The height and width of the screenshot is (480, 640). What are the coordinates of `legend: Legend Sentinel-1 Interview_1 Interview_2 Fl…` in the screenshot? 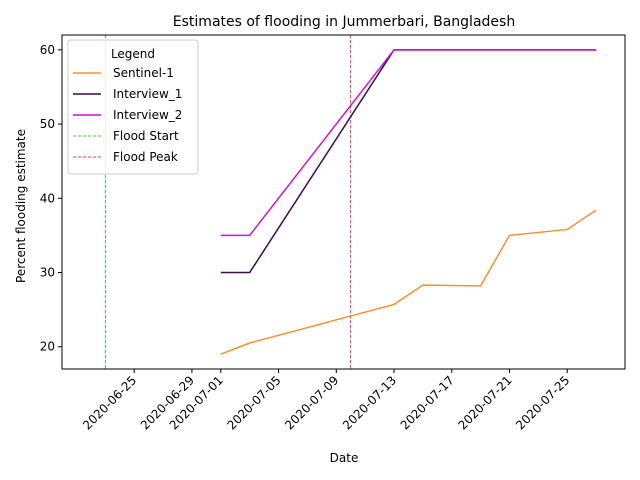 It's located at (133, 107).